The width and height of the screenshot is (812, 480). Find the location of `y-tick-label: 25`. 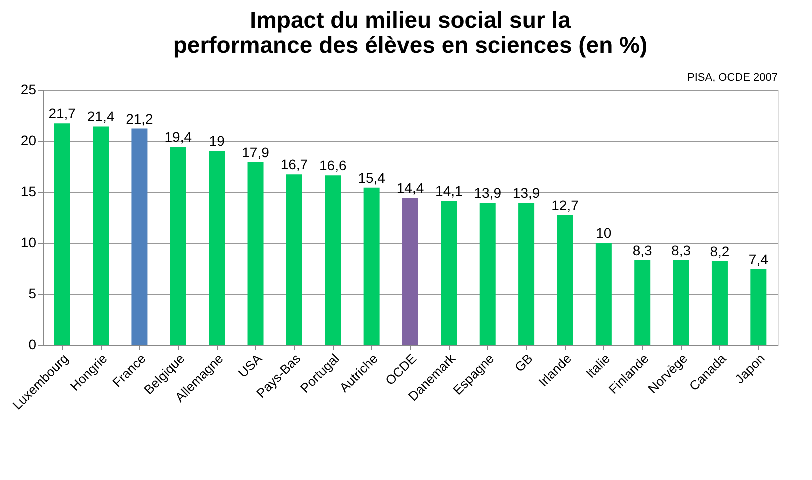

y-tick-label: 25 is located at coordinates (28, 90).